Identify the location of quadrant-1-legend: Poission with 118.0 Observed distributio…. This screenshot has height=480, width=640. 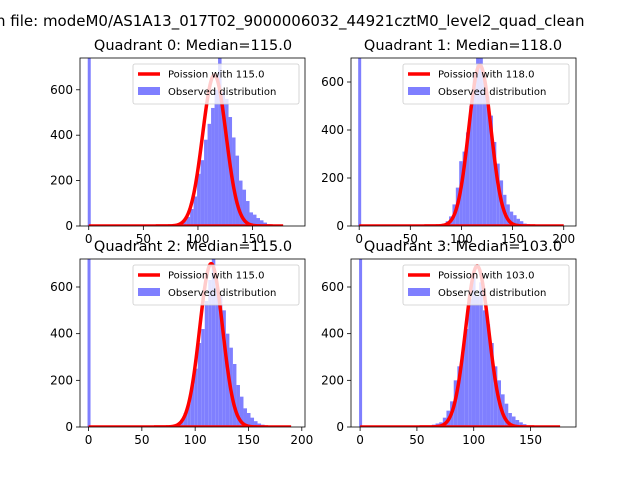
(486, 84).